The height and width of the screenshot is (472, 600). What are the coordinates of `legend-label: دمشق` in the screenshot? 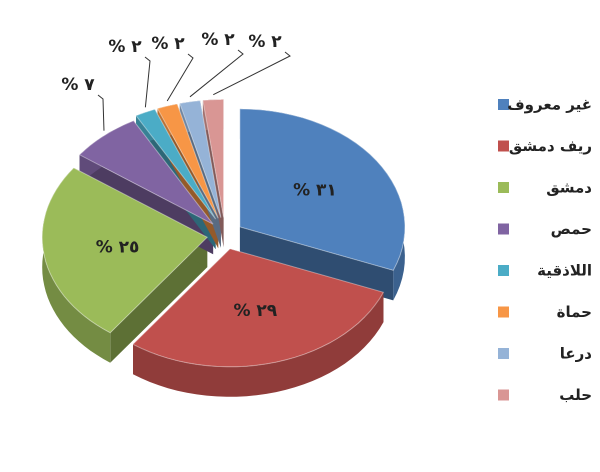 It's located at (569, 188).